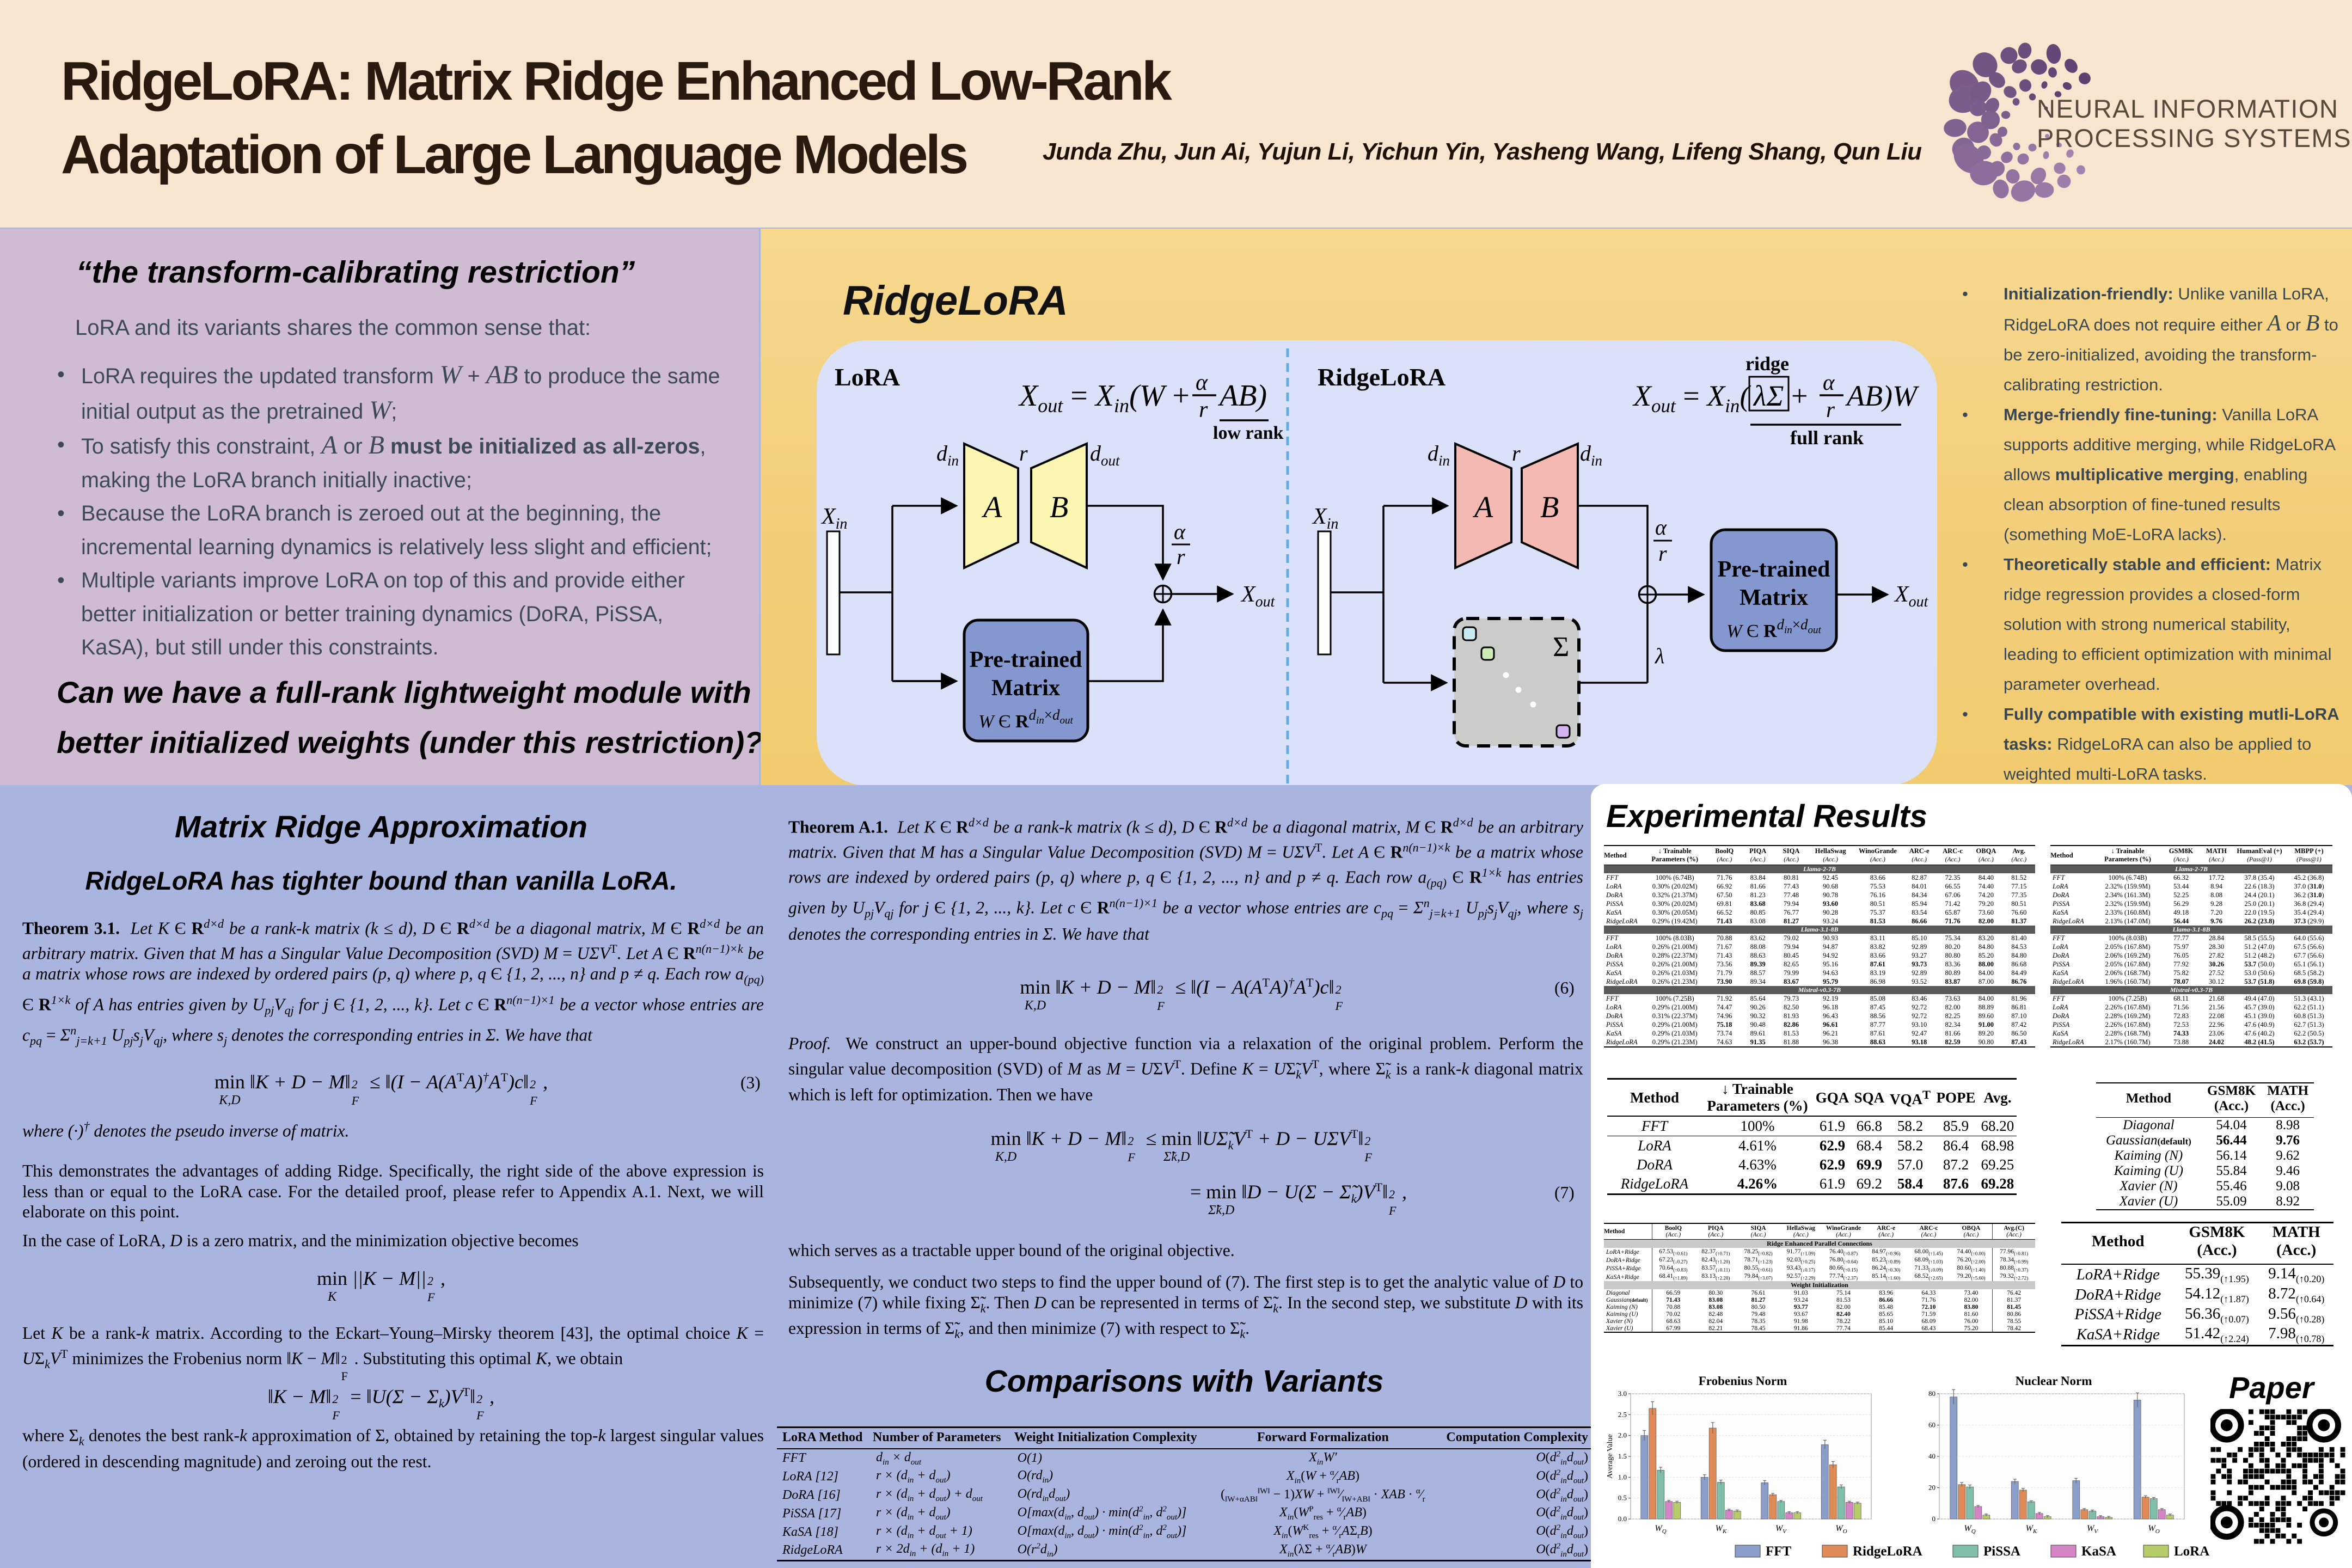  I want to click on svg-text: AB)W, so click(1882, 395).